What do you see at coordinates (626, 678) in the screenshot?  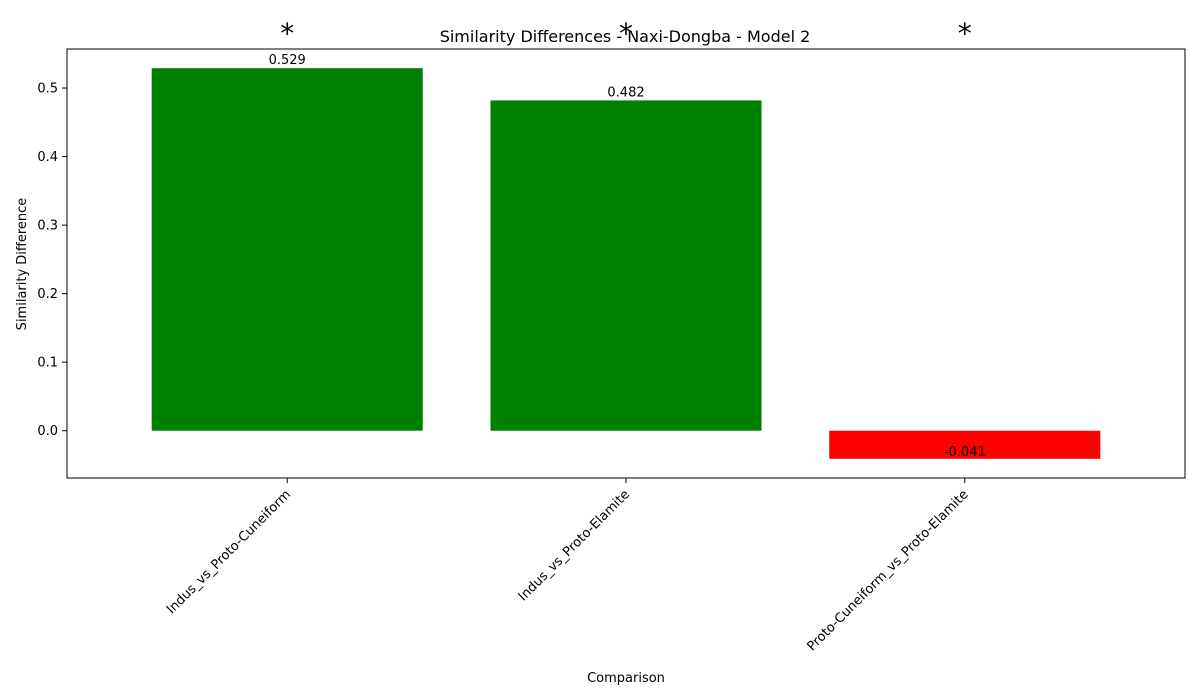 I see `x-axis-label: Comparison` at bounding box center [626, 678].